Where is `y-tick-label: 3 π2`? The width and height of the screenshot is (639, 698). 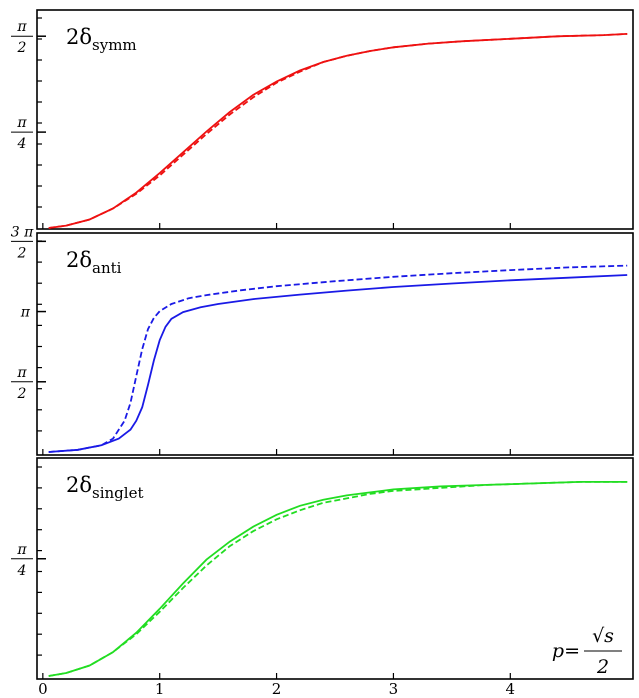
y-tick-label: 3 π2 is located at coordinates (22, 242).